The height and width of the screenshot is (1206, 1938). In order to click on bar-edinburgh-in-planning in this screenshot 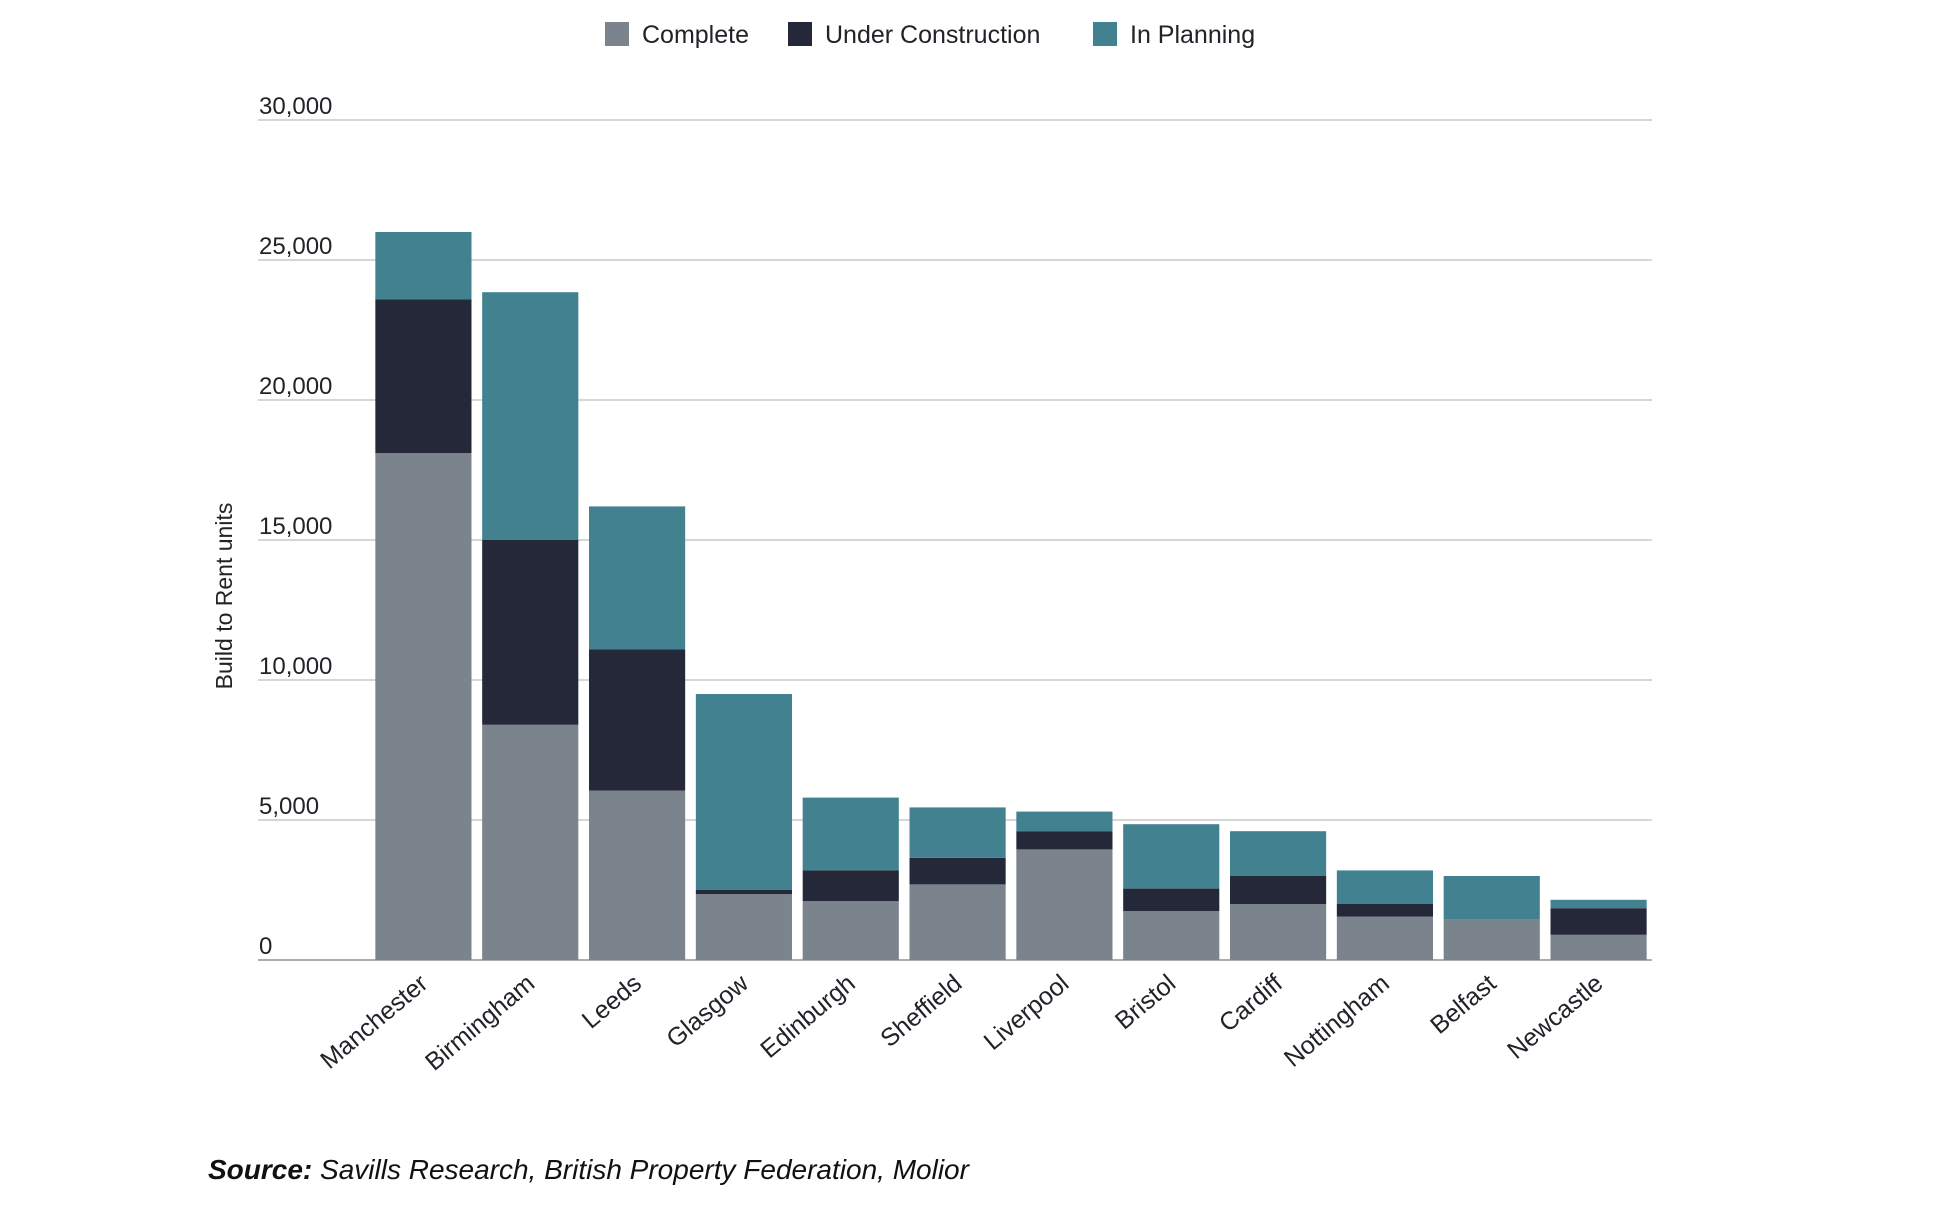, I will do `click(850, 834)`.